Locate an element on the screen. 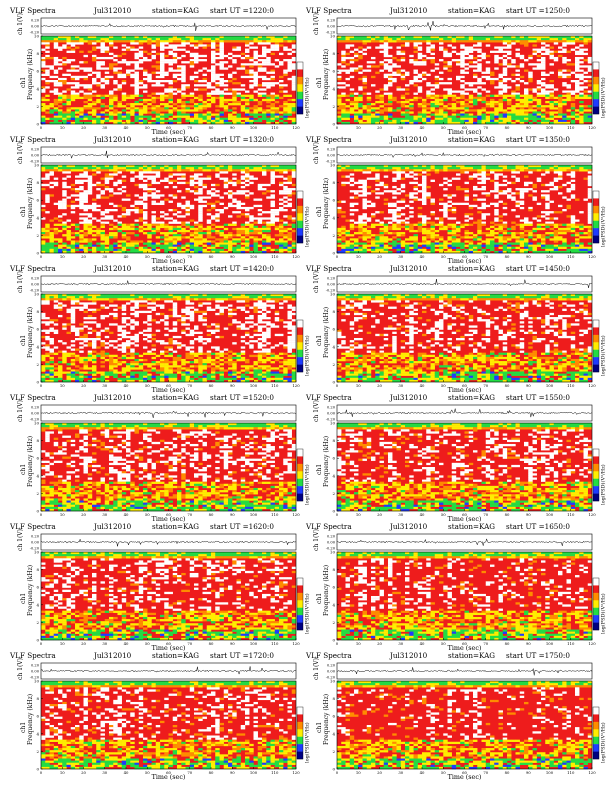 This screenshot has width=612, height=792. time-tick-label: 100 is located at coordinates (550, 514).